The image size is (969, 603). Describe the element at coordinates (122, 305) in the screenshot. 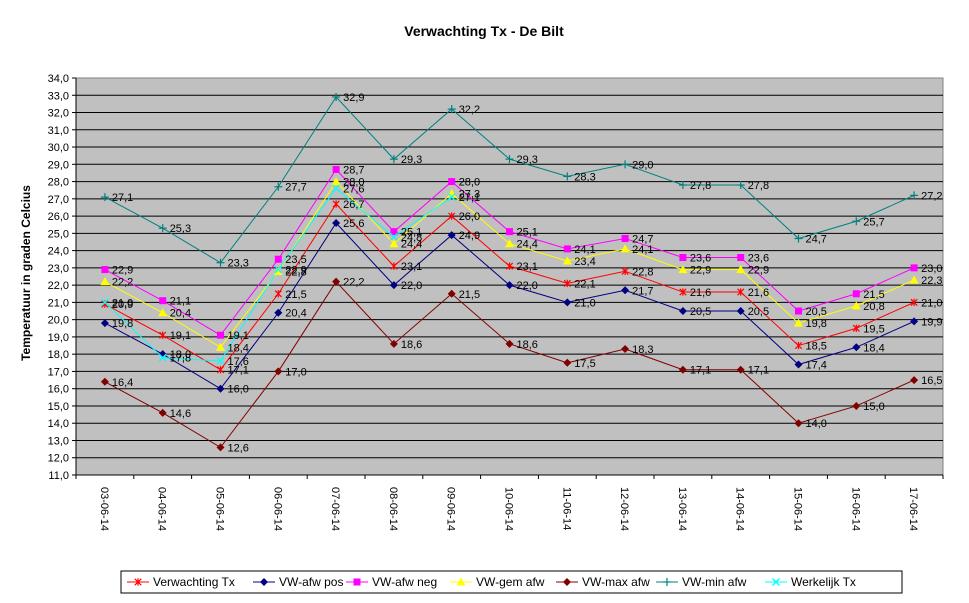

I see `data-label: 20,9` at that location.